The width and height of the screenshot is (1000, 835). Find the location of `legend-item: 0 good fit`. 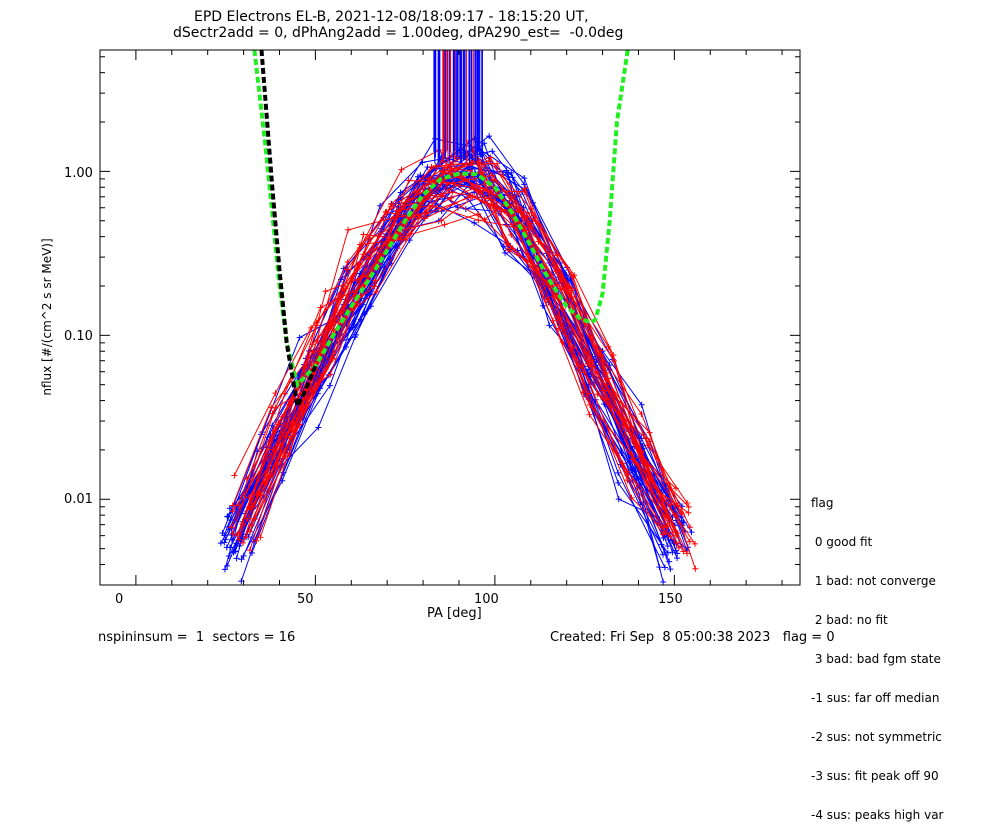

legend-item: 0 good fit is located at coordinates (842, 542).